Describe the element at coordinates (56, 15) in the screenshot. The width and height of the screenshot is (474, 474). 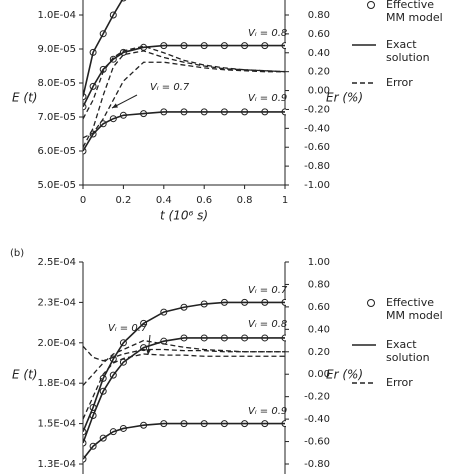
I see `y-tick-label: 1.0E-04` at that location.